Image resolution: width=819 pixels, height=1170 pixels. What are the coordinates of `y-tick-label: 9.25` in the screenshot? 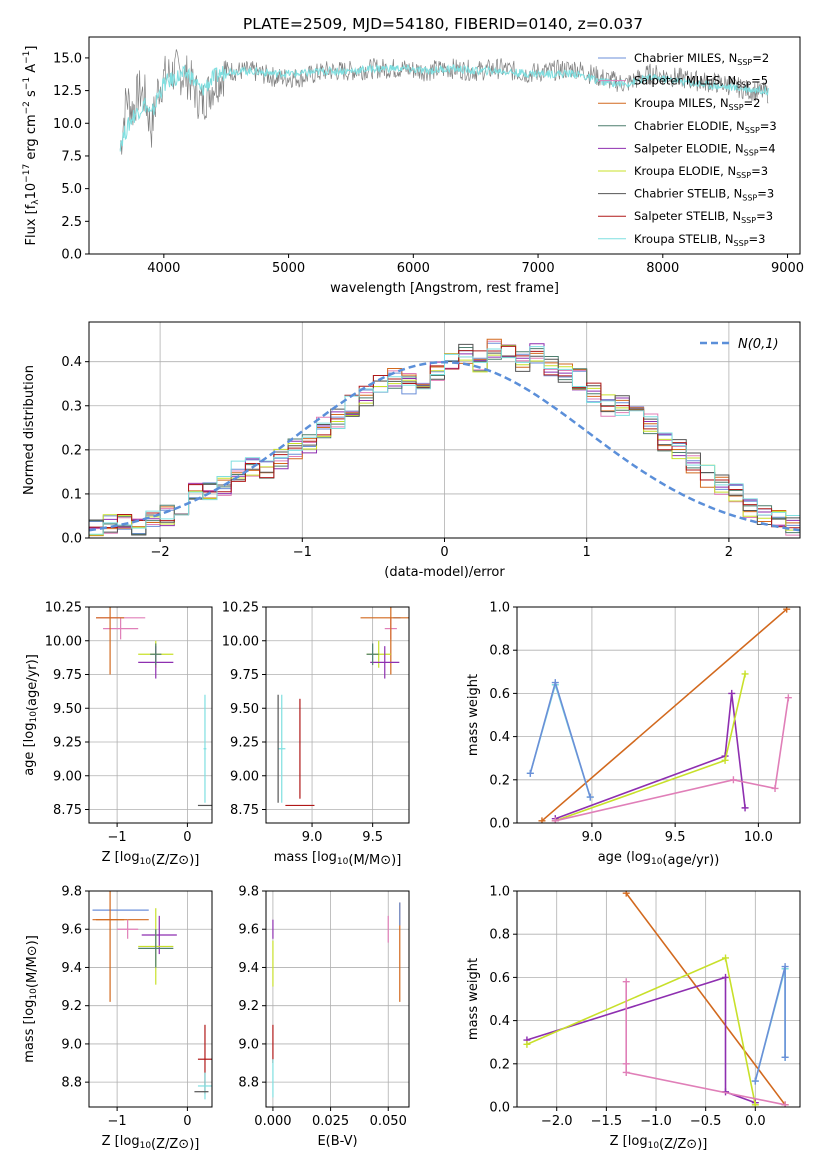 It's located at (67, 743).